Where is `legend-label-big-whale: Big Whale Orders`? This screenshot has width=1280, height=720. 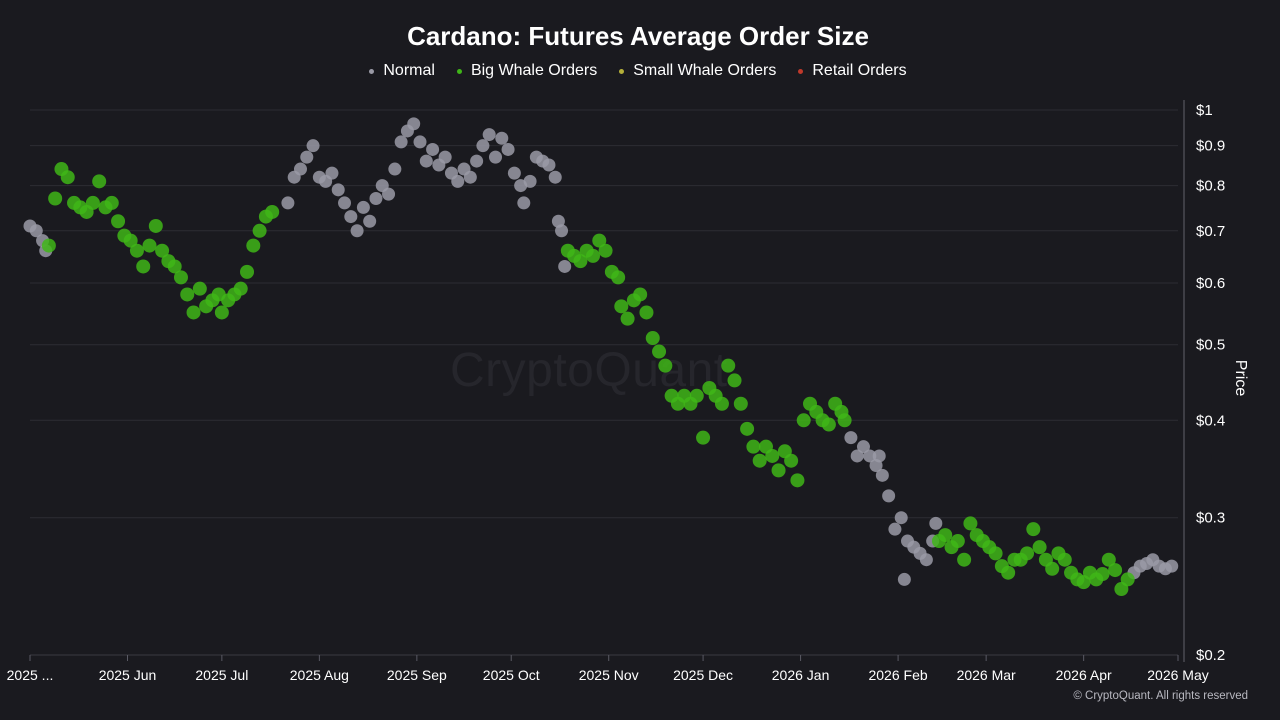
legend-label-big-whale: Big Whale Orders is located at coordinates (534, 70).